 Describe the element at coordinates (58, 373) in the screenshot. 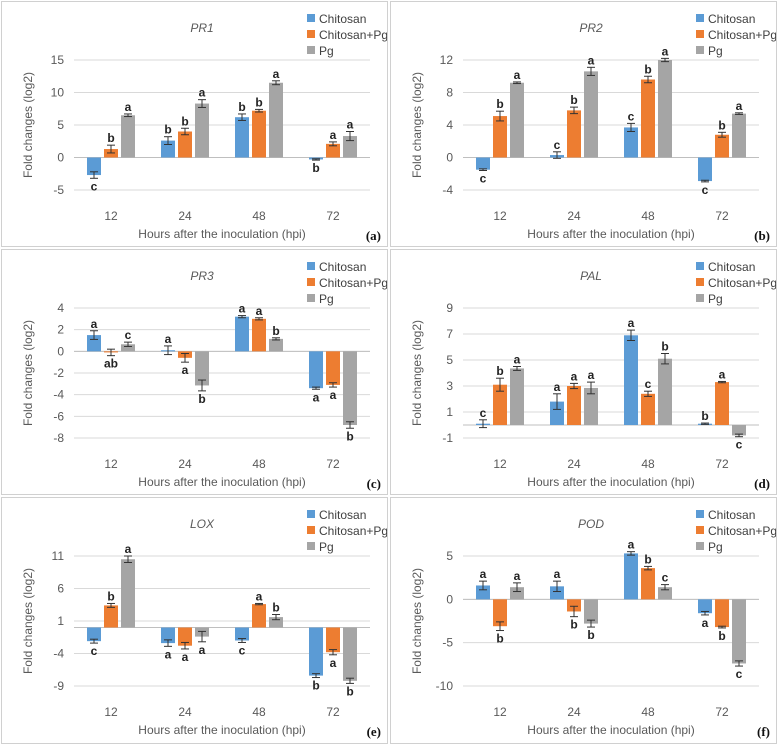

I see `y-tick-label: -2` at that location.